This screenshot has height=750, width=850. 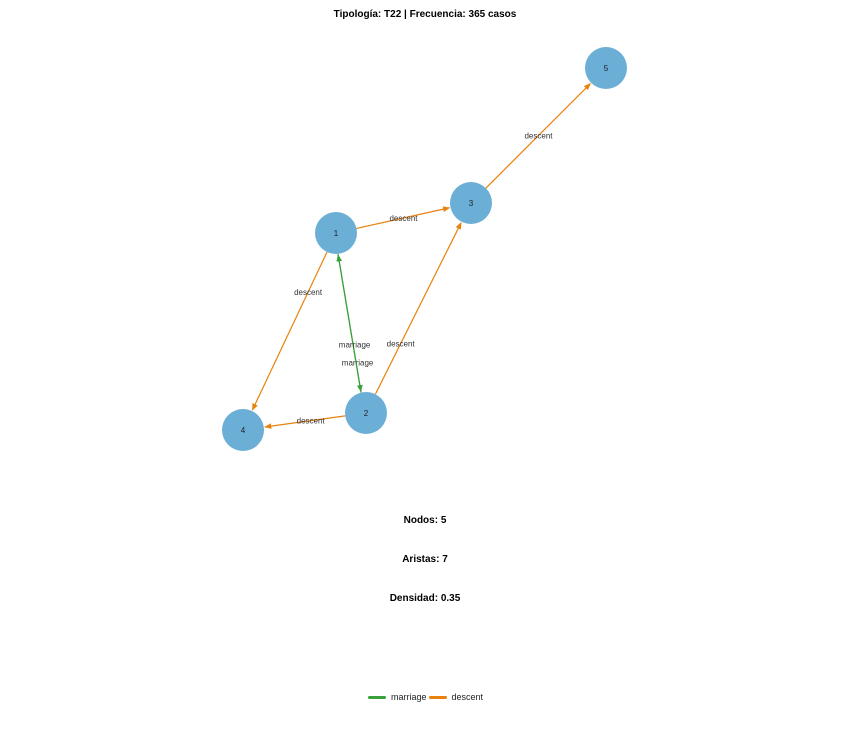 I want to click on legend-swatch-descent, so click(x=437, y=697).